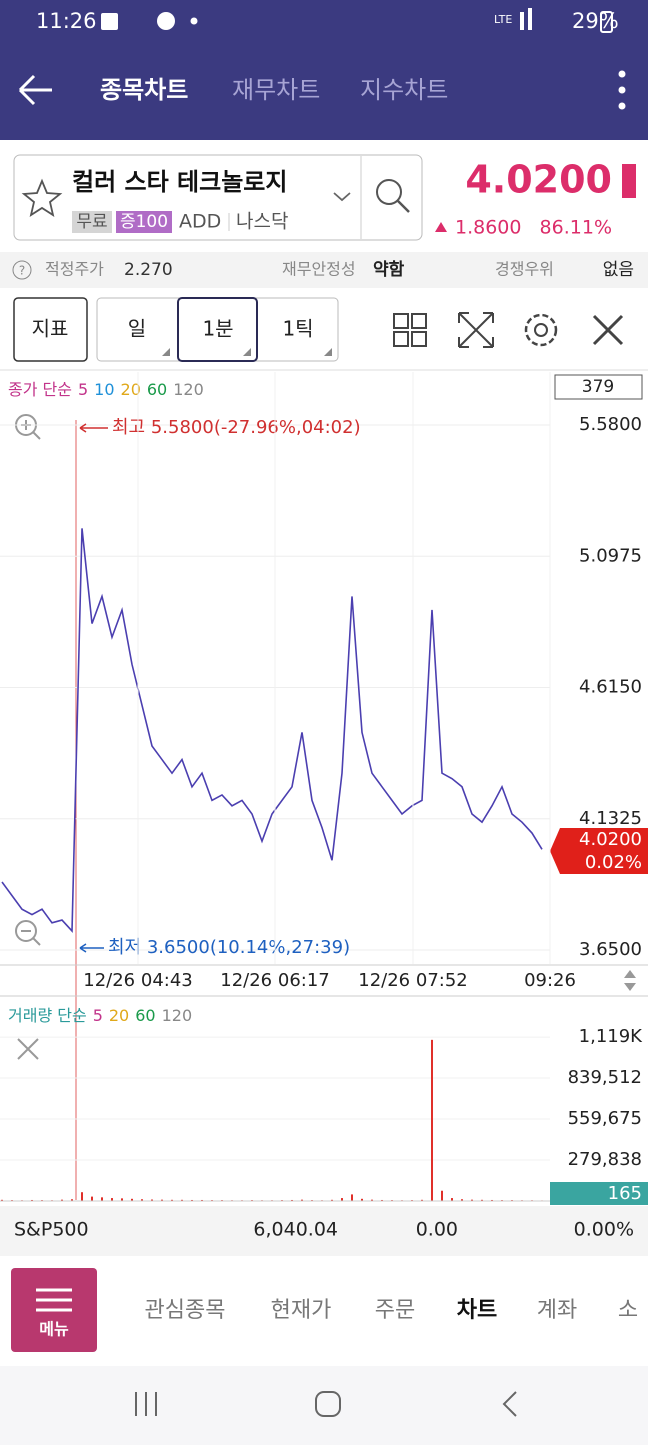 The height and width of the screenshot is (1445, 648). What do you see at coordinates (550, 980) in the screenshot?
I see `x-tick-label: 09:26` at bounding box center [550, 980].